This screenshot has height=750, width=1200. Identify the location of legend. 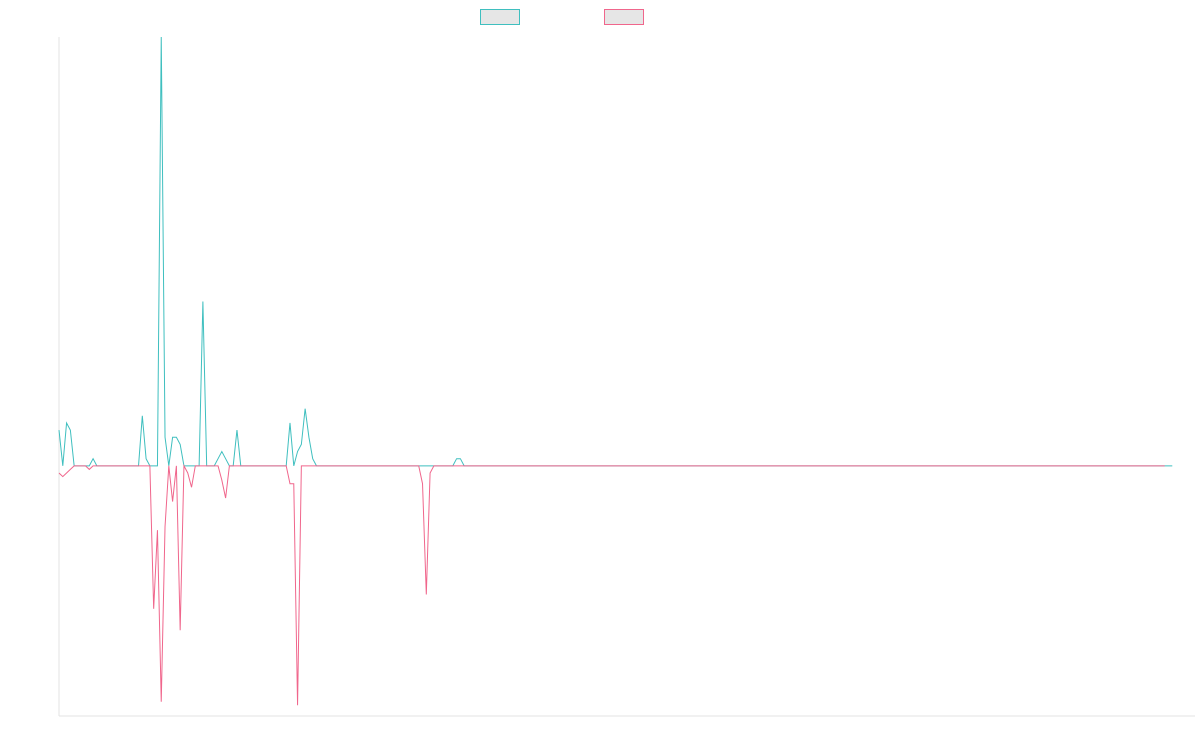
(600, 18).